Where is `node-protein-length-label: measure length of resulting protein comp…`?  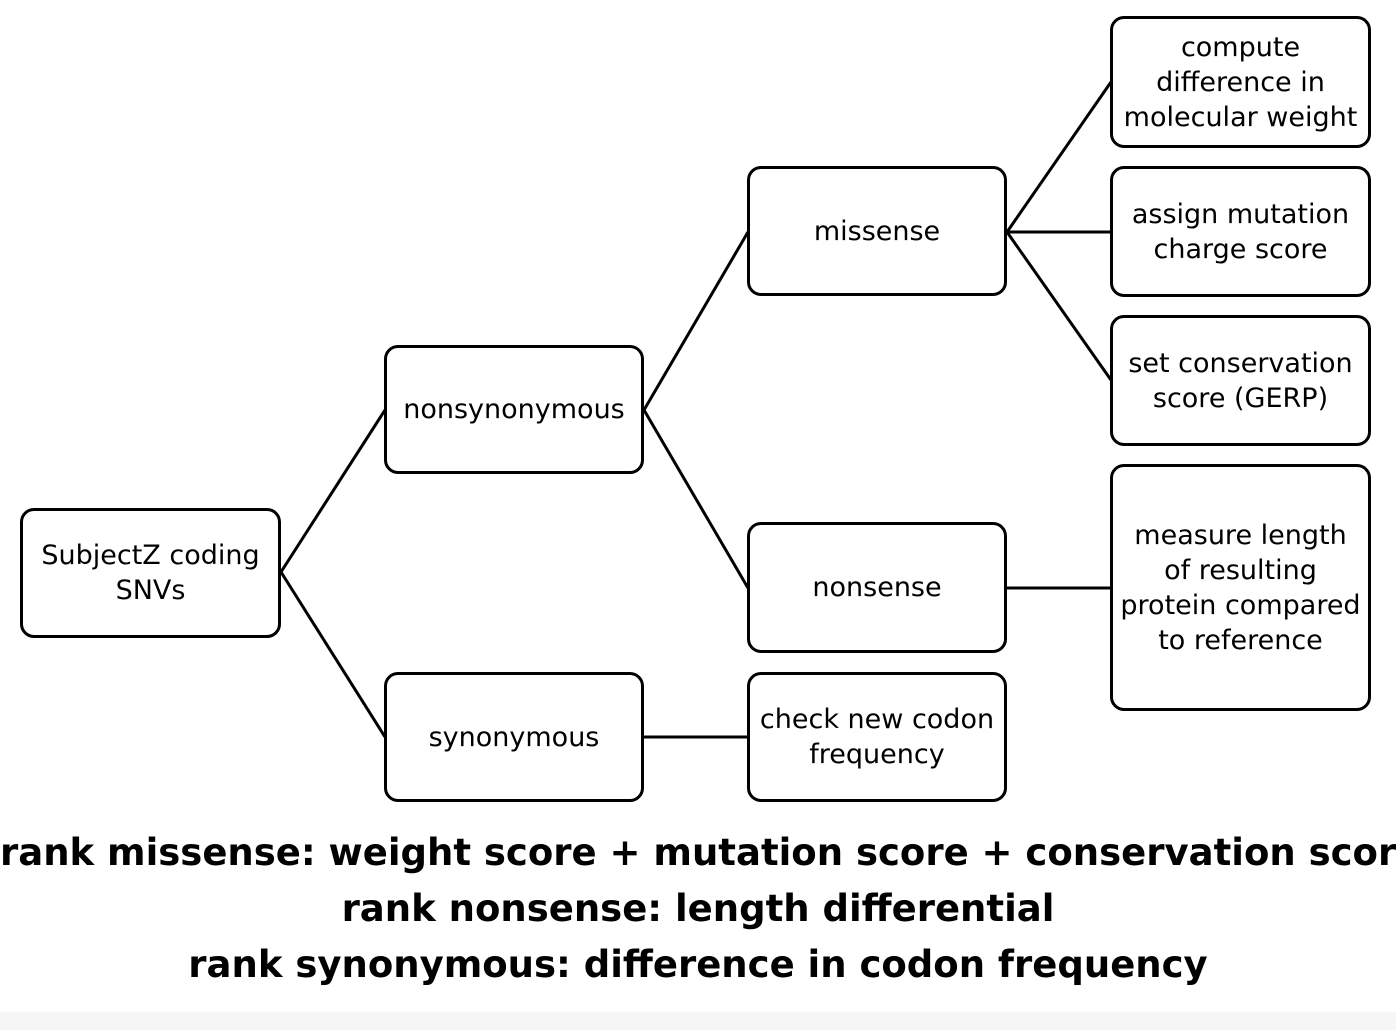
node-protein-length-label: measure length of resulting protein comp… is located at coordinates (1240, 587).